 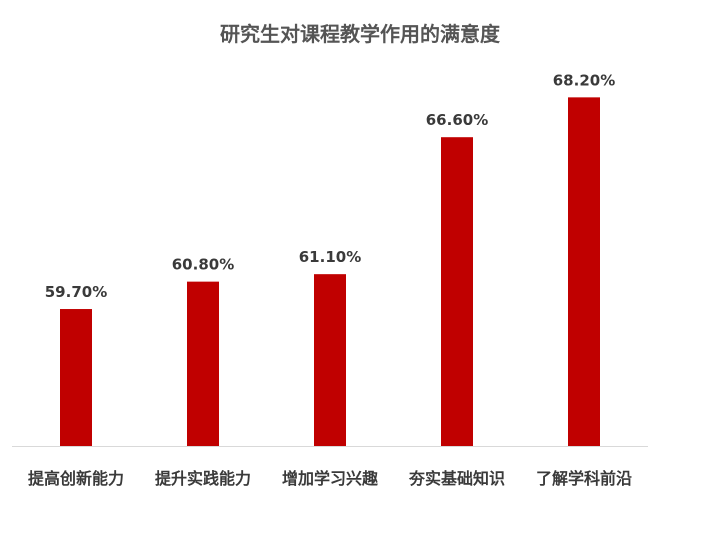 What do you see at coordinates (457, 120) in the screenshot?
I see `data-label: 66.60%` at bounding box center [457, 120].